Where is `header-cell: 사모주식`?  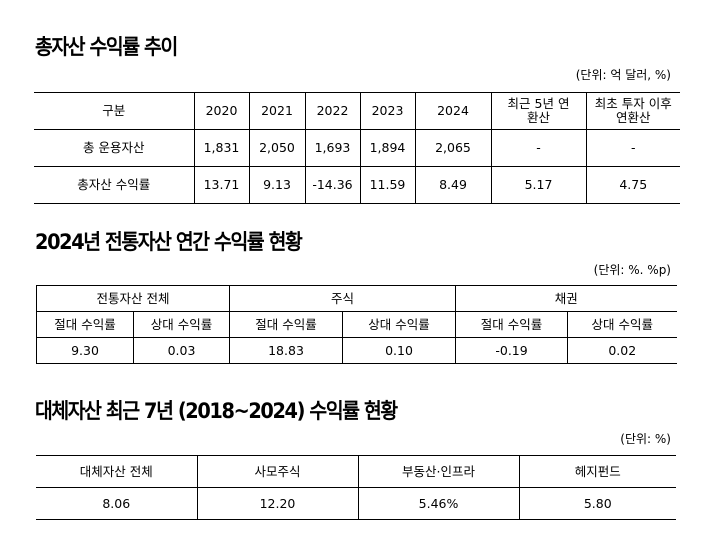
header-cell: 사모주식 is located at coordinates (277, 471).